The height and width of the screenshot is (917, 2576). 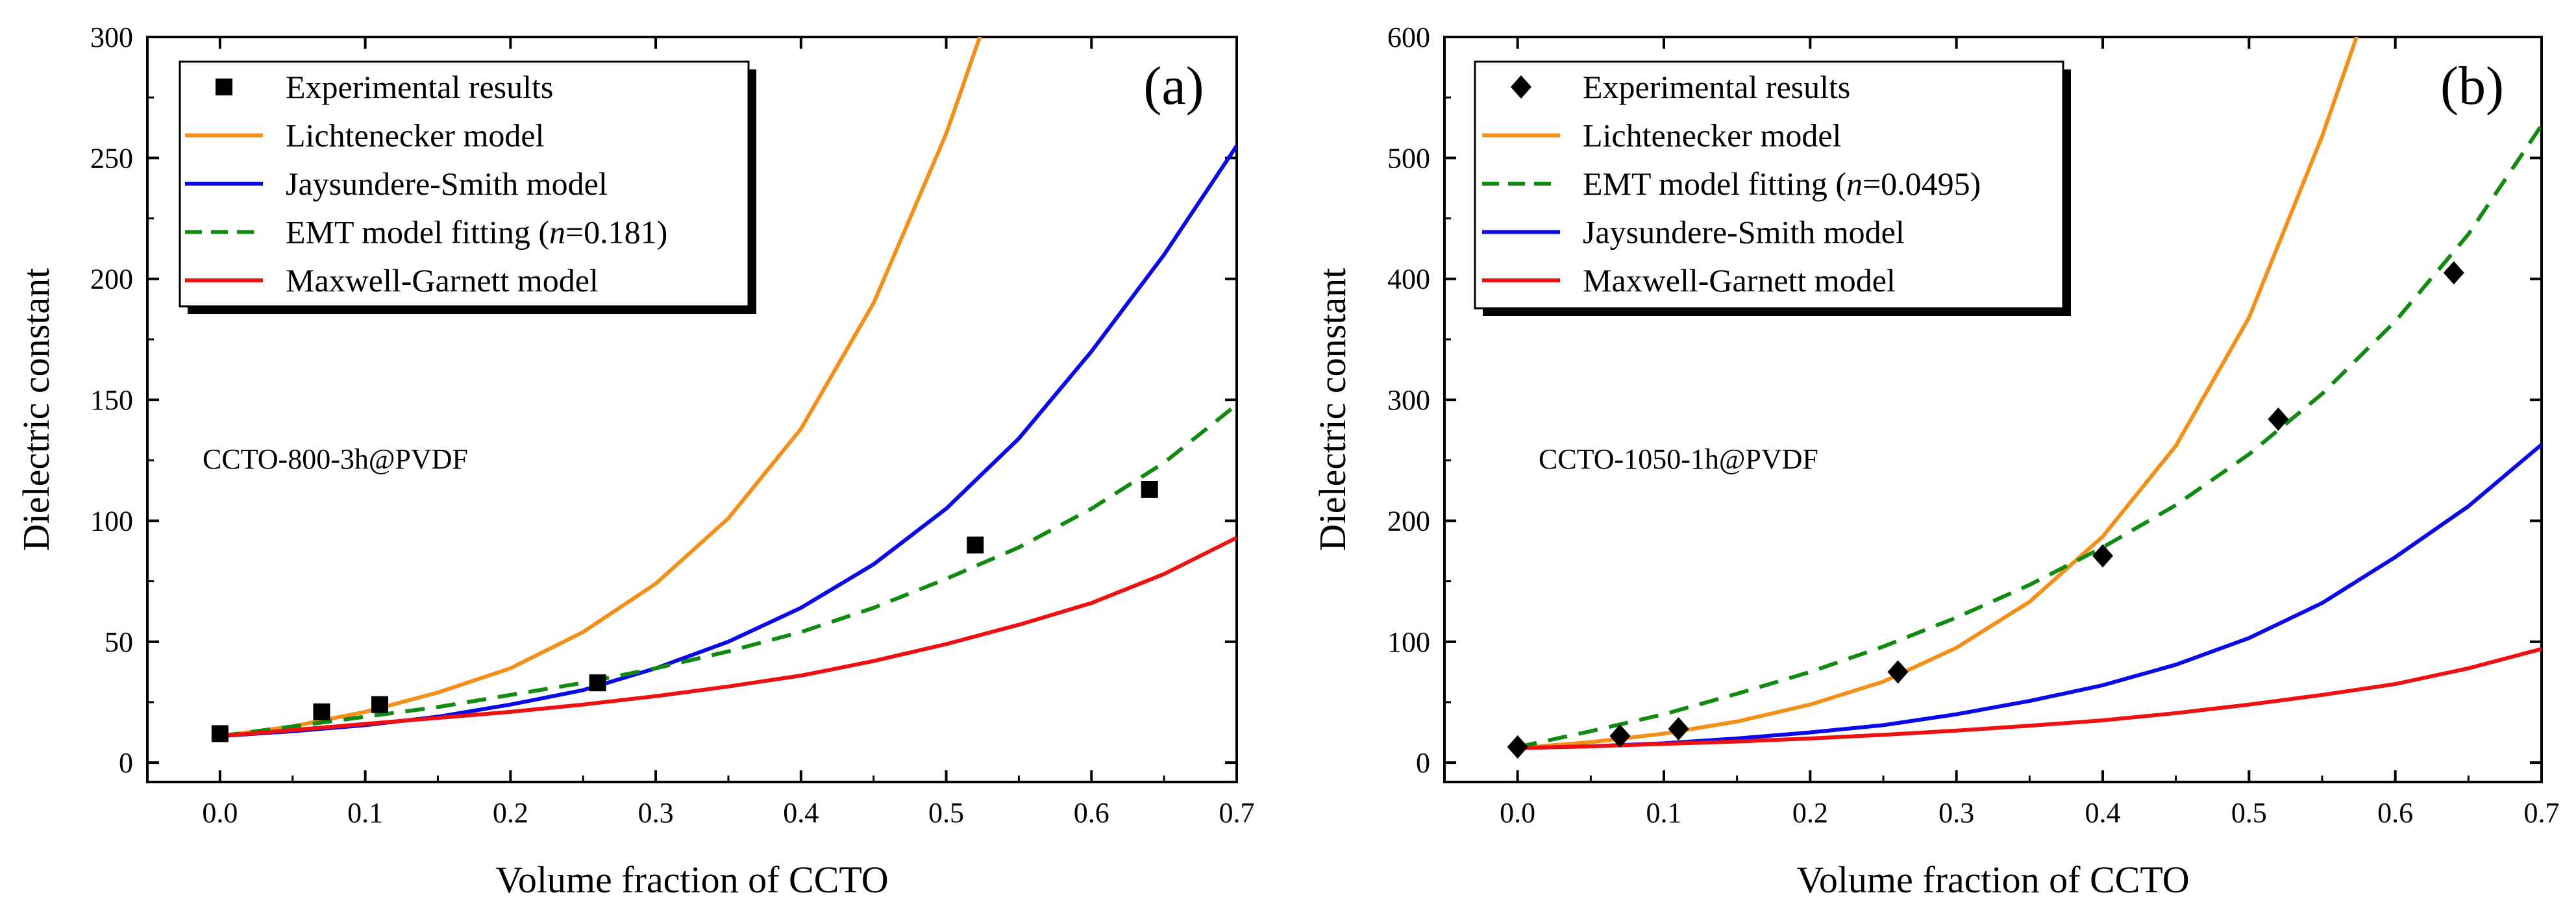 I want to click on sample-annotation: CCTO-800-3h@PVDF, so click(x=335, y=459).